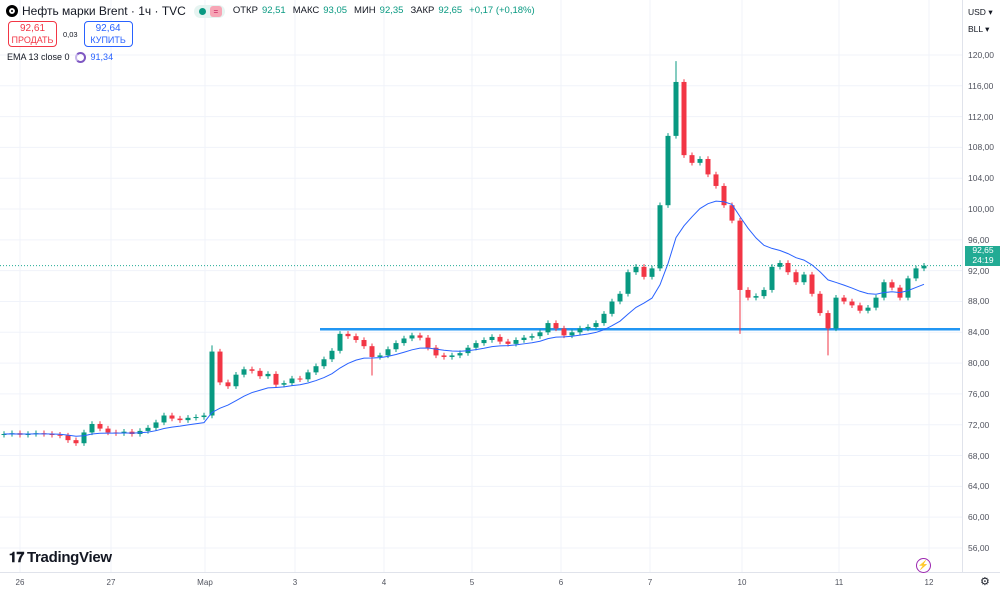 This screenshot has width=1000, height=591. Describe the element at coordinates (60, 57) in the screenshot. I see `ema-legend: EMA 13 close 0 91,34` at that location.